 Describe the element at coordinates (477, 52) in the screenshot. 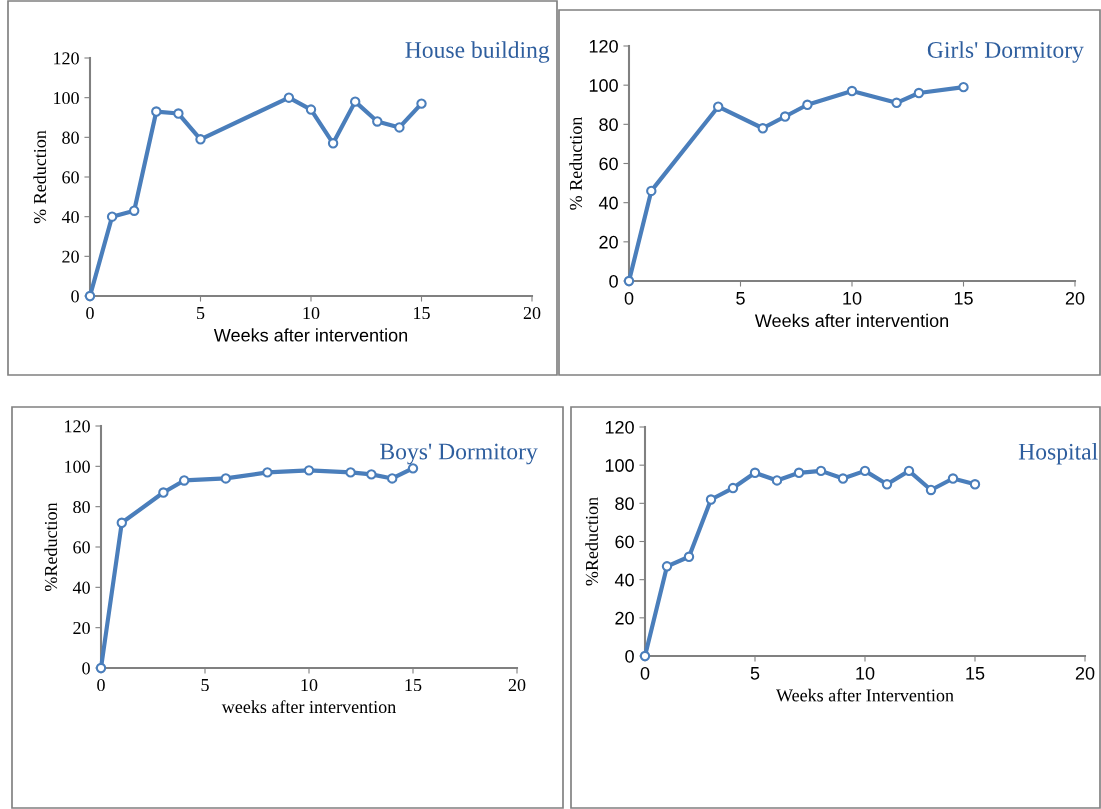

I see `chart-title: House building` at that location.